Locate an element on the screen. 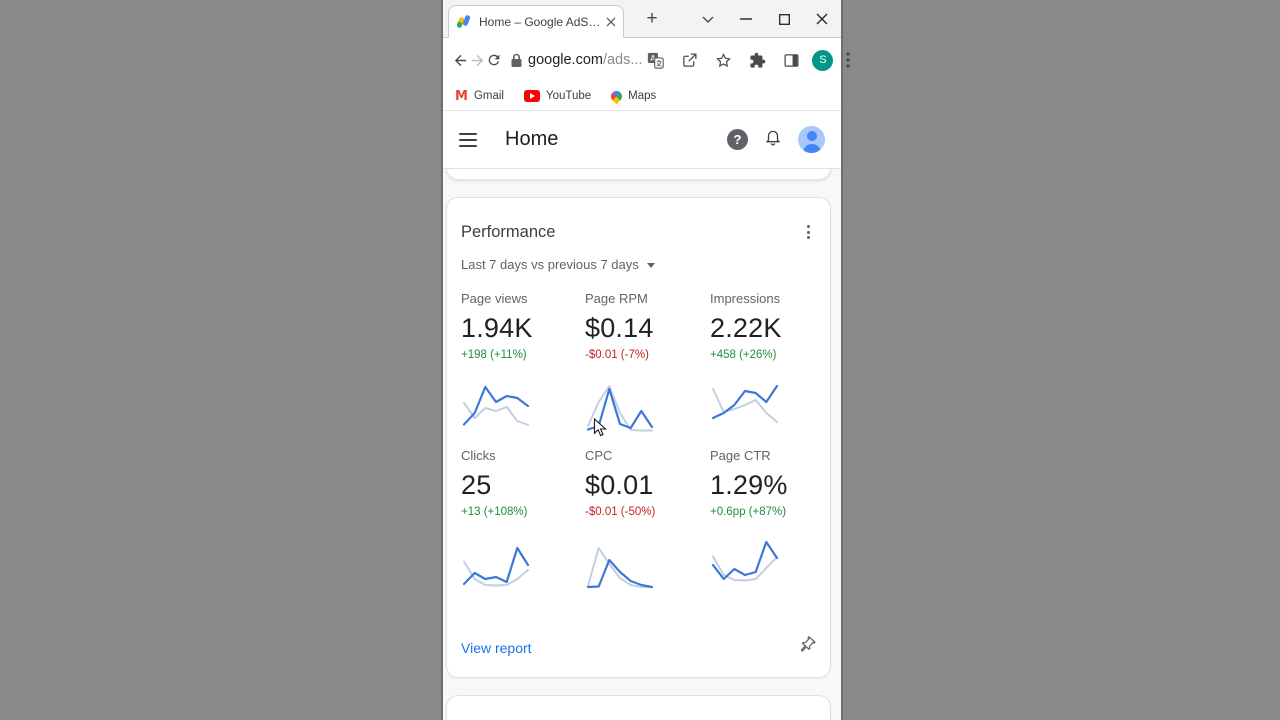 Image resolution: width=1280 pixels, height=720 pixels. hamburger-menu-icon is located at coordinates (468, 139).